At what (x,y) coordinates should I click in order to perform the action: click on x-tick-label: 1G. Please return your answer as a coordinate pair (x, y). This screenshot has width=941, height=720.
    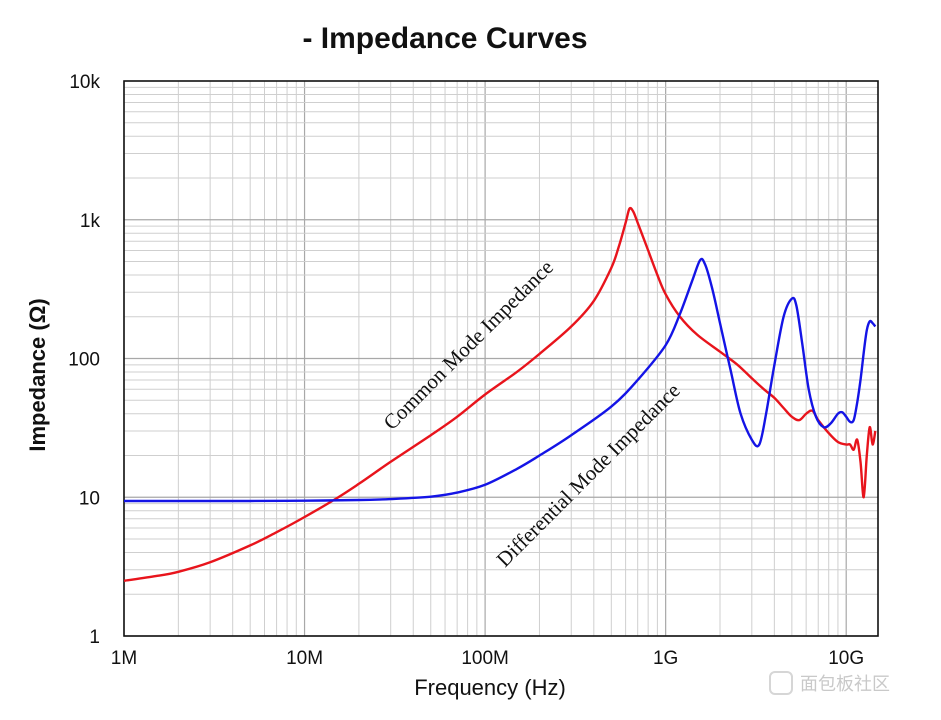
    Looking at the image, I should click on (665, 658).